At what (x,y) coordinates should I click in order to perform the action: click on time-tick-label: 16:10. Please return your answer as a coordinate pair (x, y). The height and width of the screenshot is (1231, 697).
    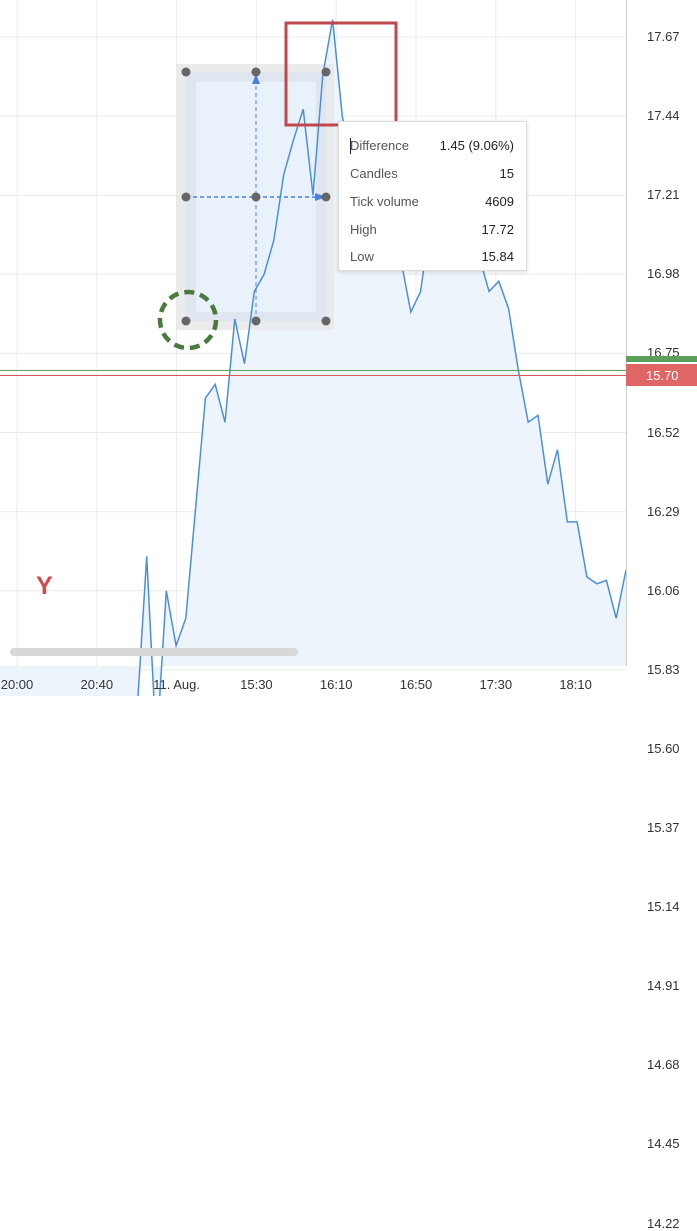
    Looking at the image, I should click on (336, 684).